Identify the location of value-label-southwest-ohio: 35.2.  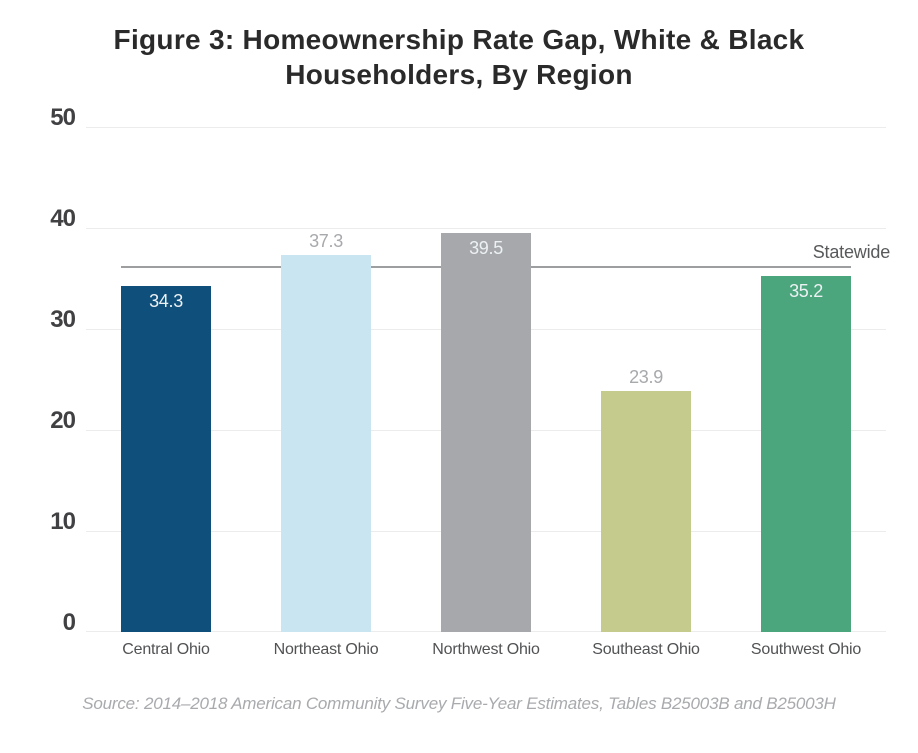
(806, 291).